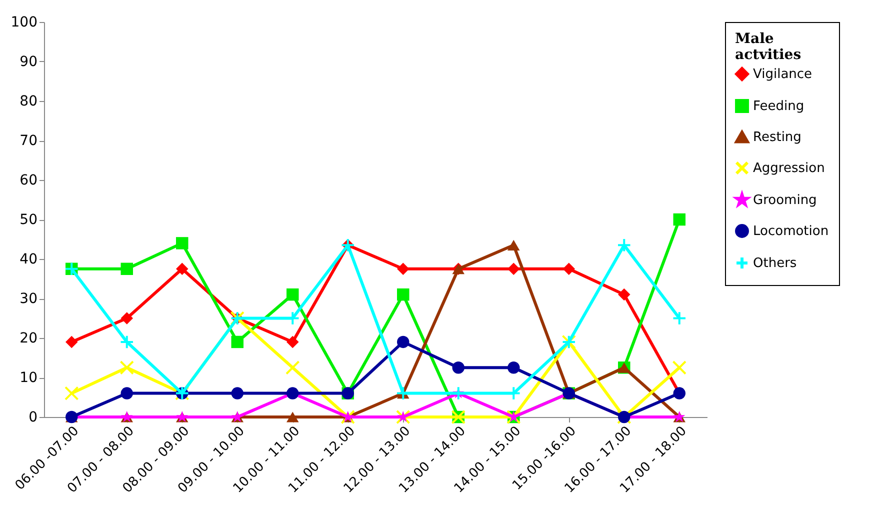 Image resolution: width=870 pixels, height=516 pixels. Describe the element at coordinates (29, 220) in the screenshot. I see `y-tick-label: 50` at that location.